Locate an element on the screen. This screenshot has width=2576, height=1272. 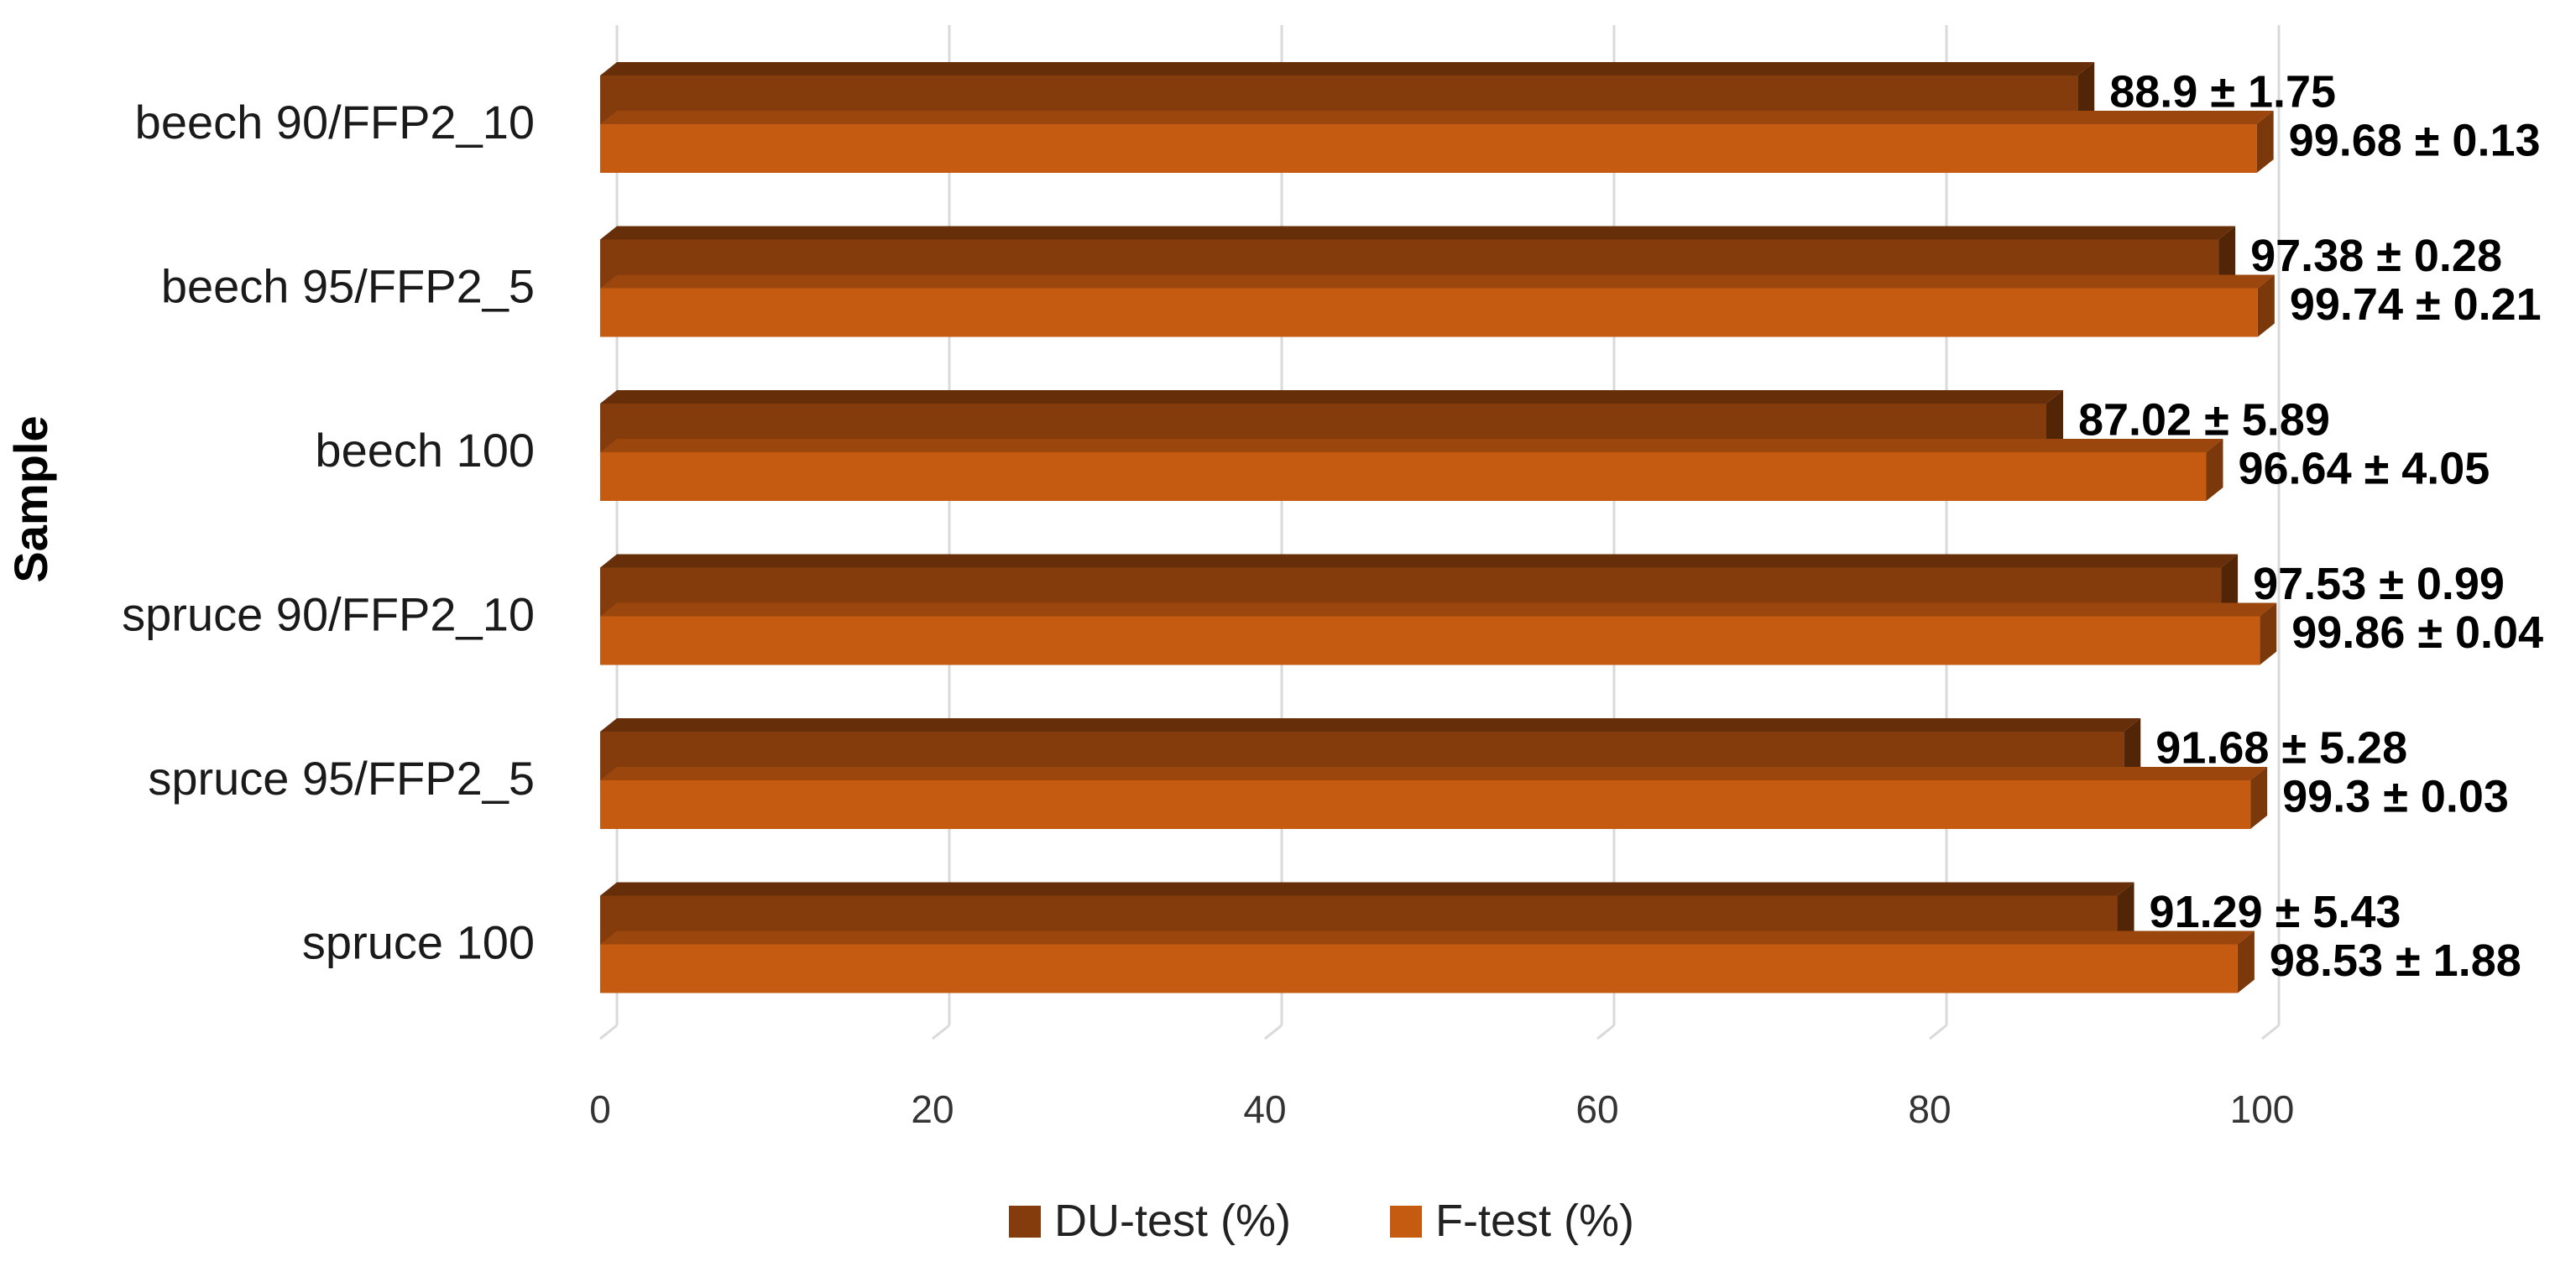
legend-label: F-test (%) is located at coordinates (1534, 1221).